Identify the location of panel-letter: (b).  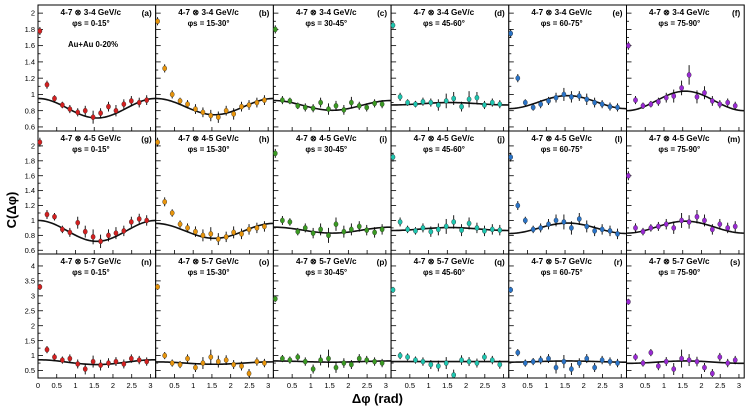
(264, 13).